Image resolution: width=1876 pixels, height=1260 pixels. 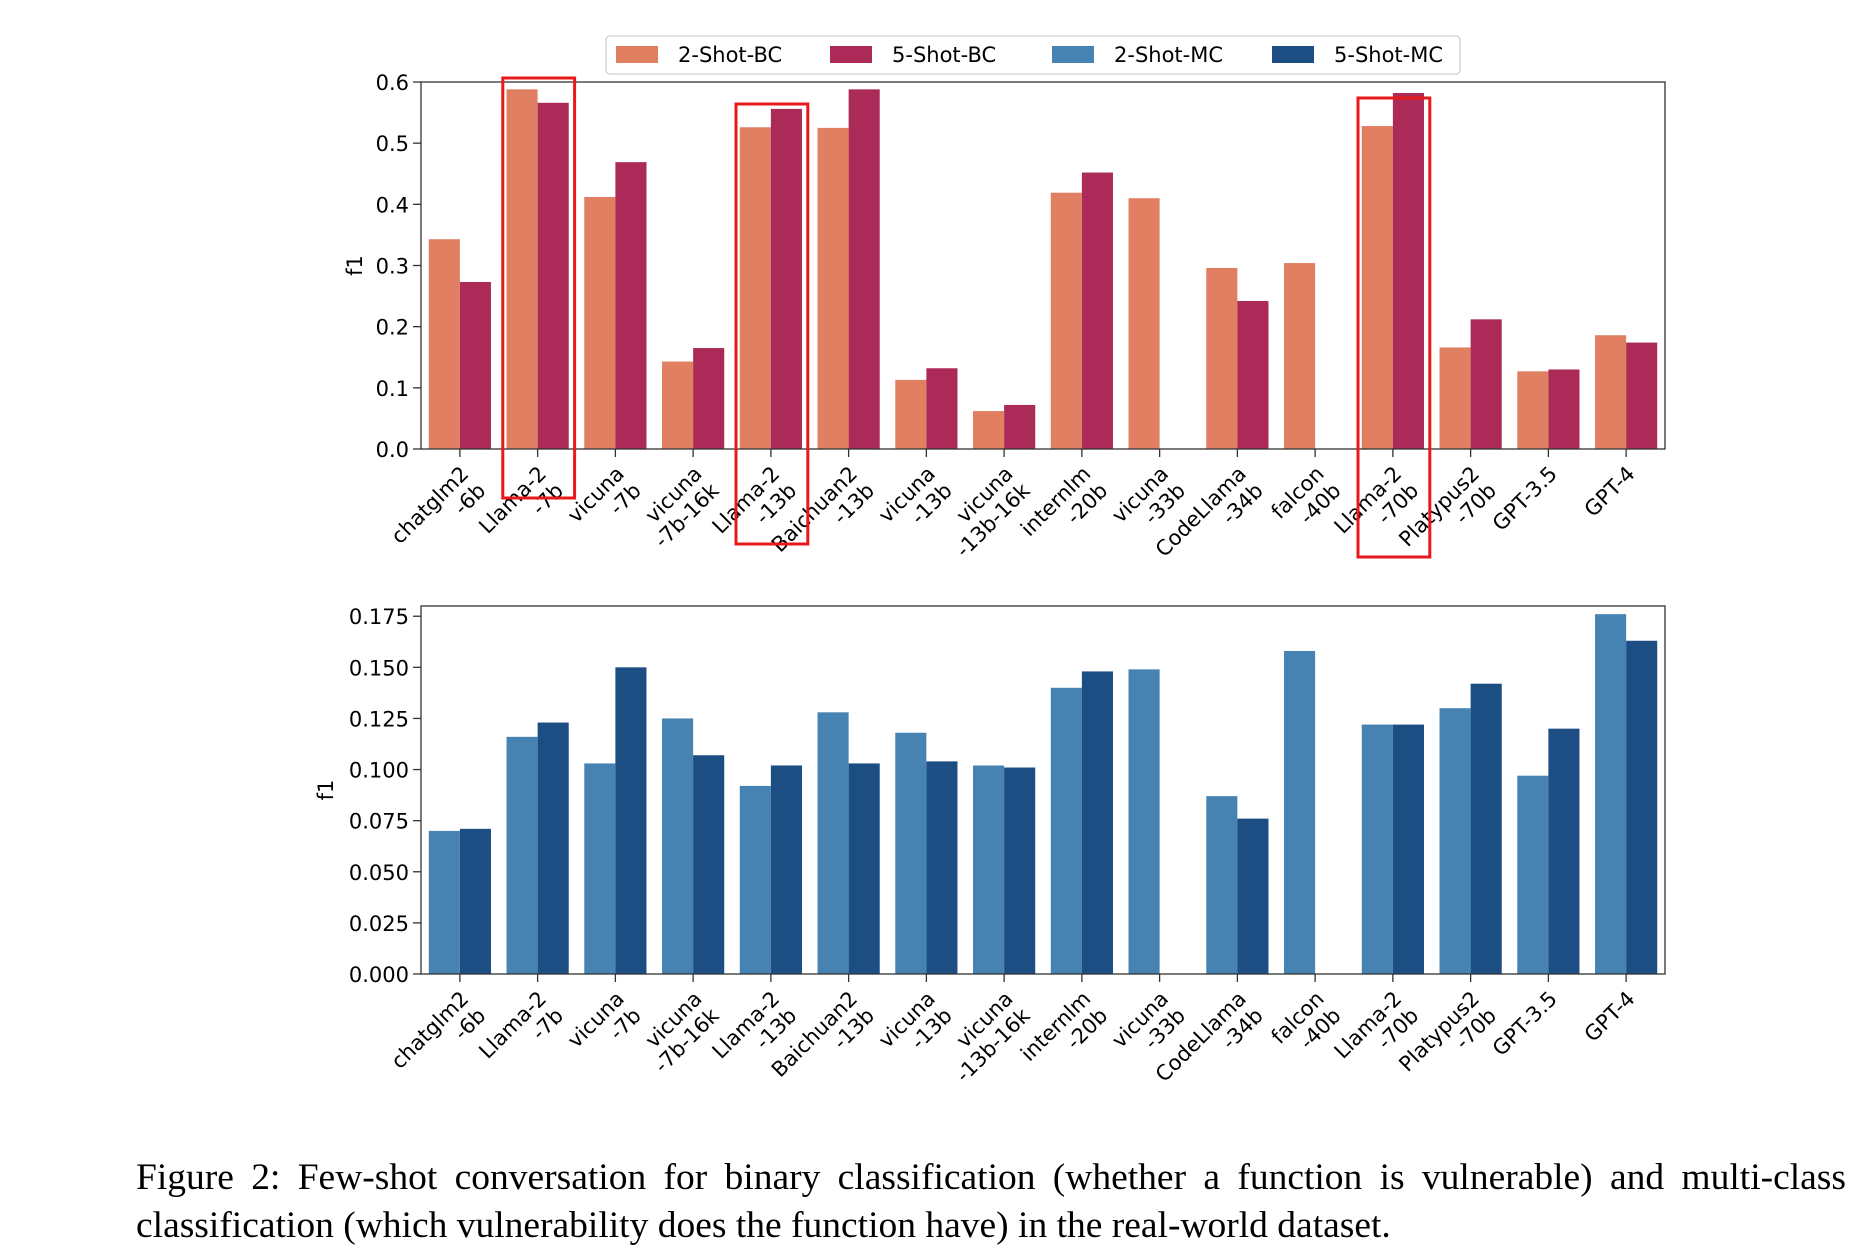 I want to click on caption-prefix: Figure 2:, so click(x=208, y=1177).